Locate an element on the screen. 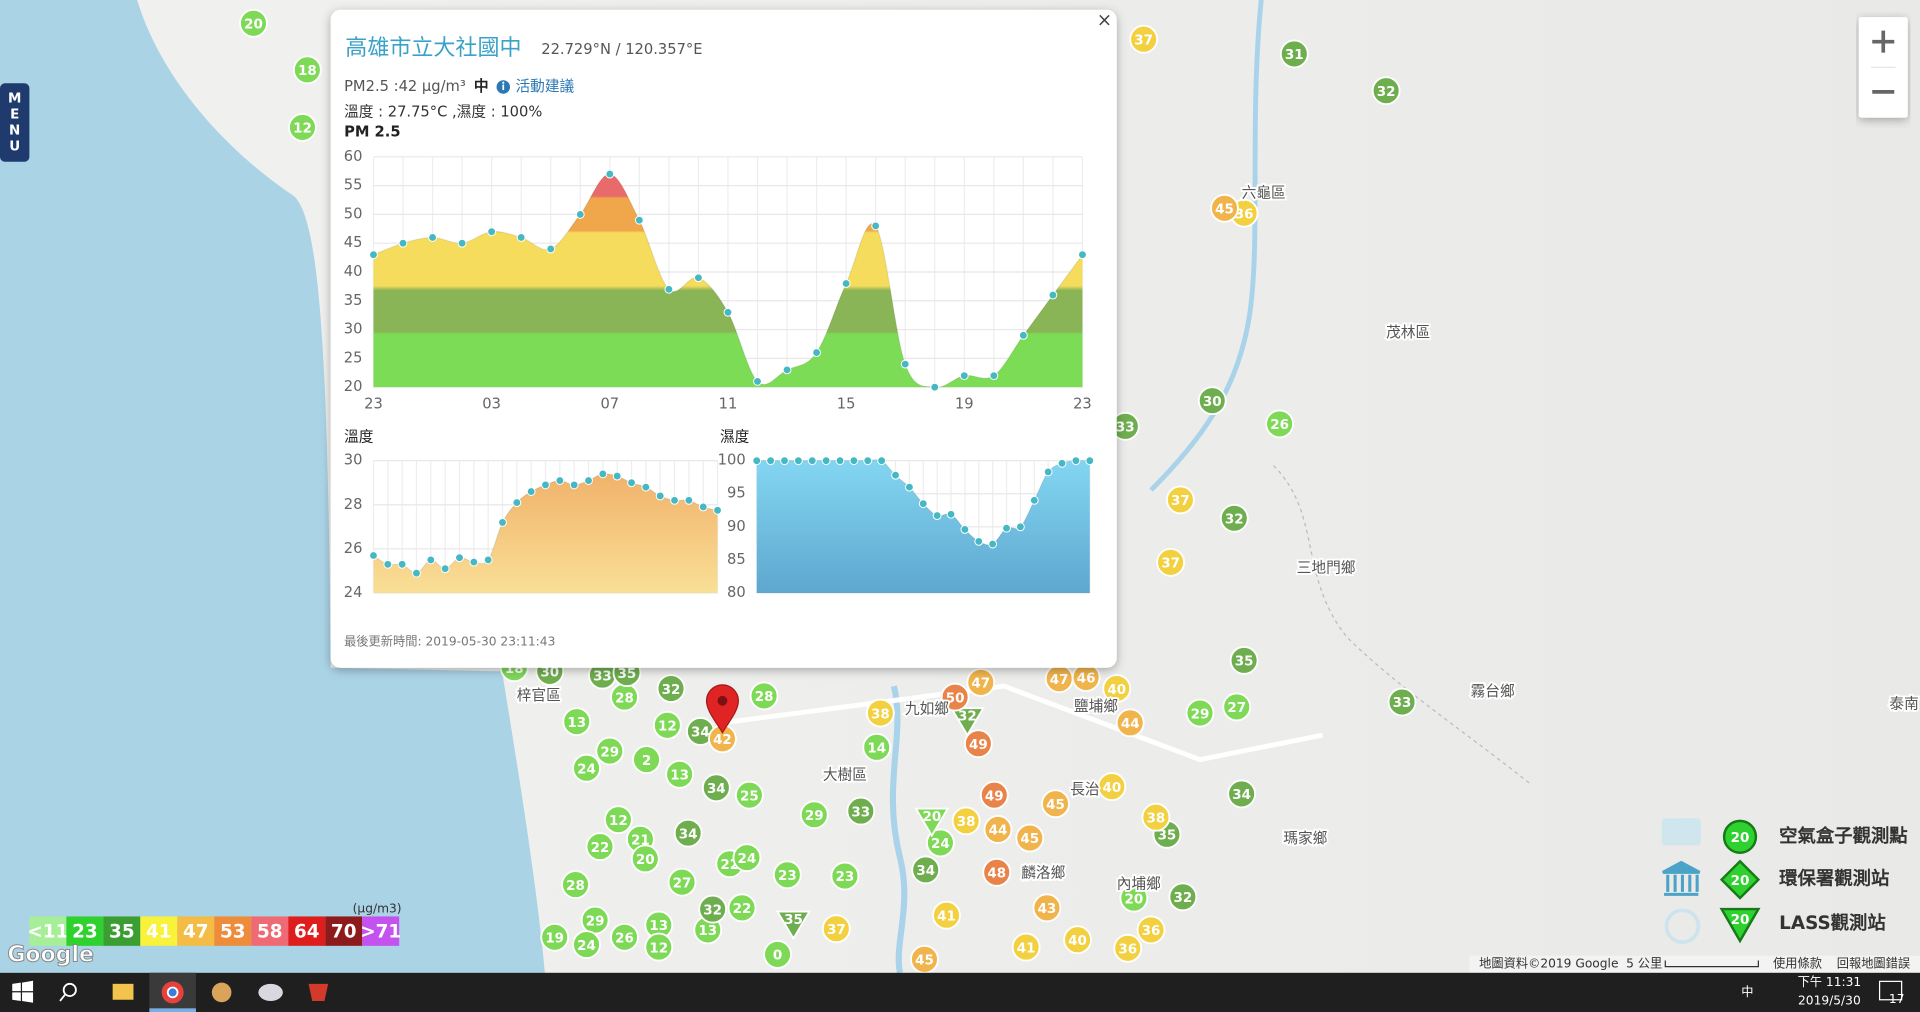  clock-time: 下午 11:31 is located at coordinates (1830, 982).